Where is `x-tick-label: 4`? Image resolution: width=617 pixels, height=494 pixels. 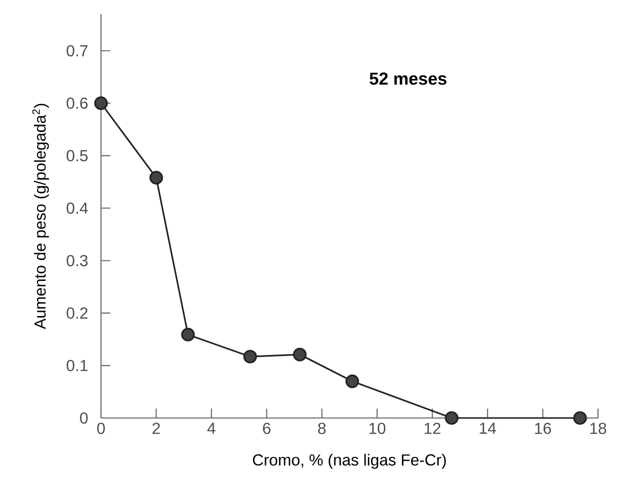
x-tick-label: 4 is located at coordinates (211, 428).